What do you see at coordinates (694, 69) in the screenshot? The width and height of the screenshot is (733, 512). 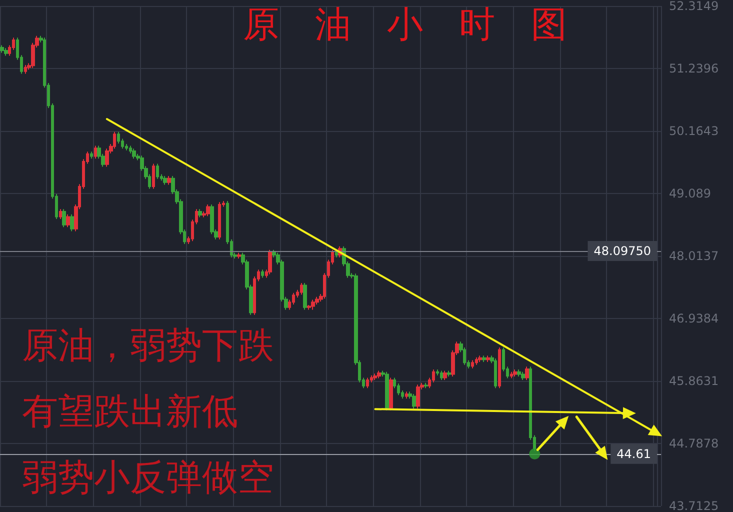 I see `y-tick-label: 51.2396` at bounding box center [694, 69].